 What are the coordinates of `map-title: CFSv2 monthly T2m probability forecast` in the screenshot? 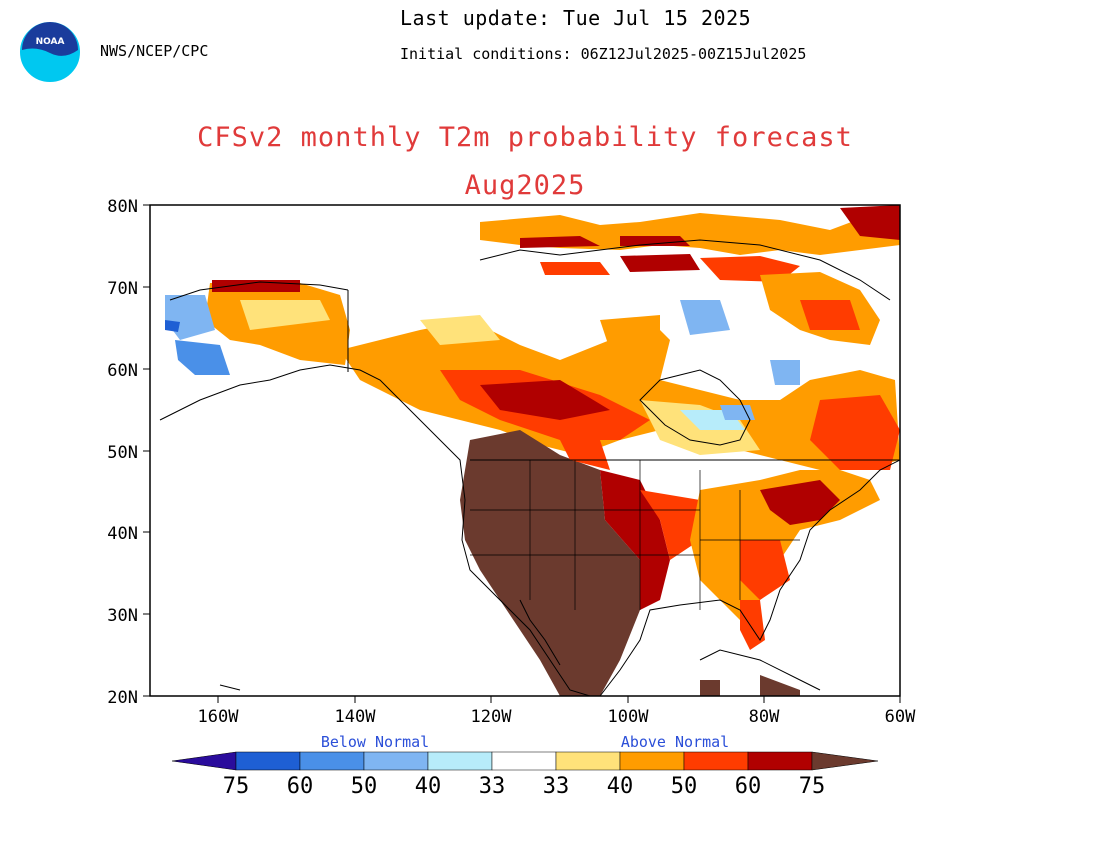 It's located at (525, 137).